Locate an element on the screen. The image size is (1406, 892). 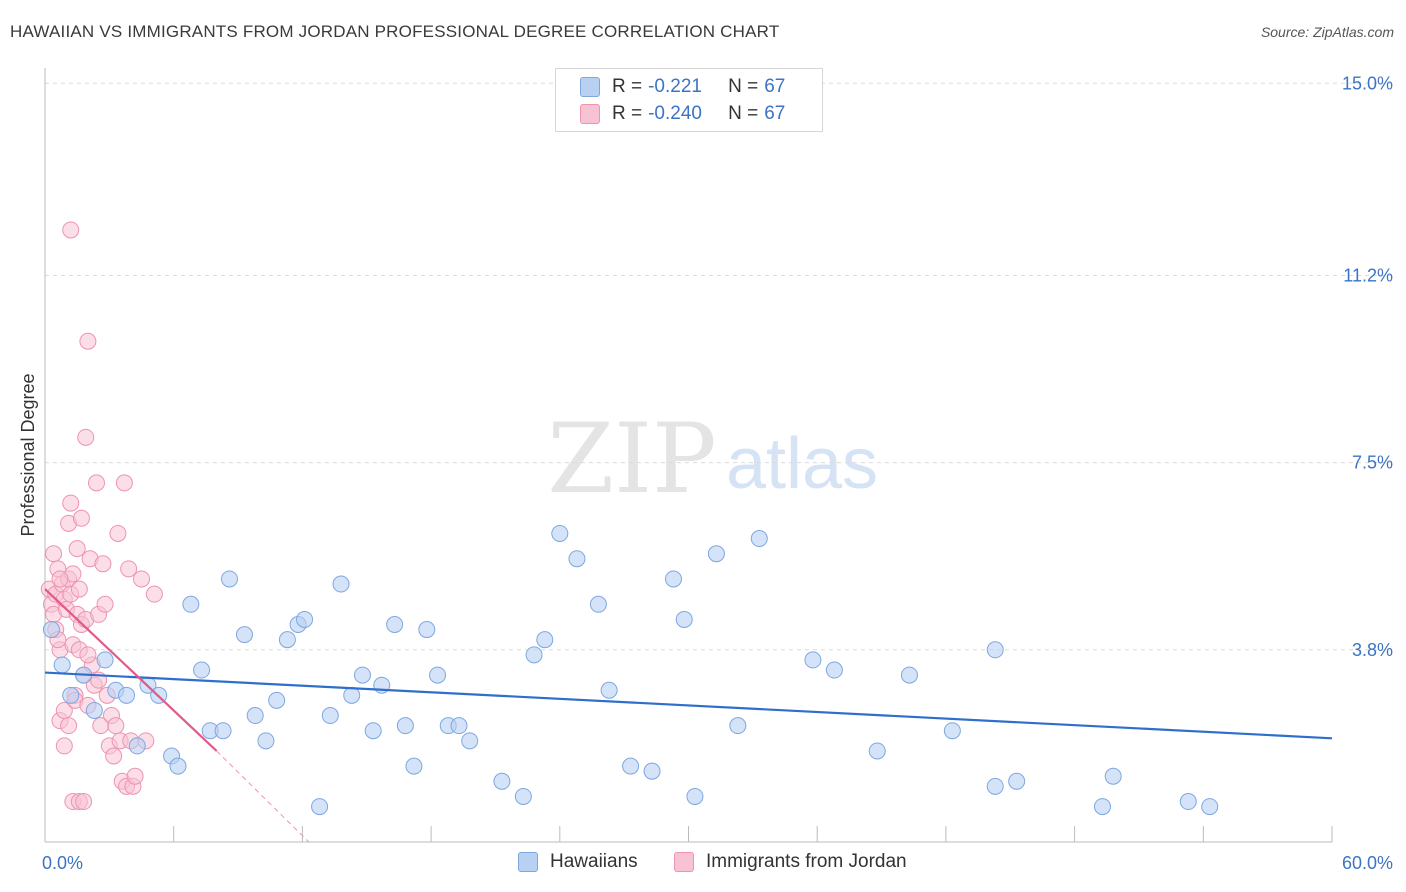
legend-item-hawaiians: Hawaiians is located at coordinates (578, 862).